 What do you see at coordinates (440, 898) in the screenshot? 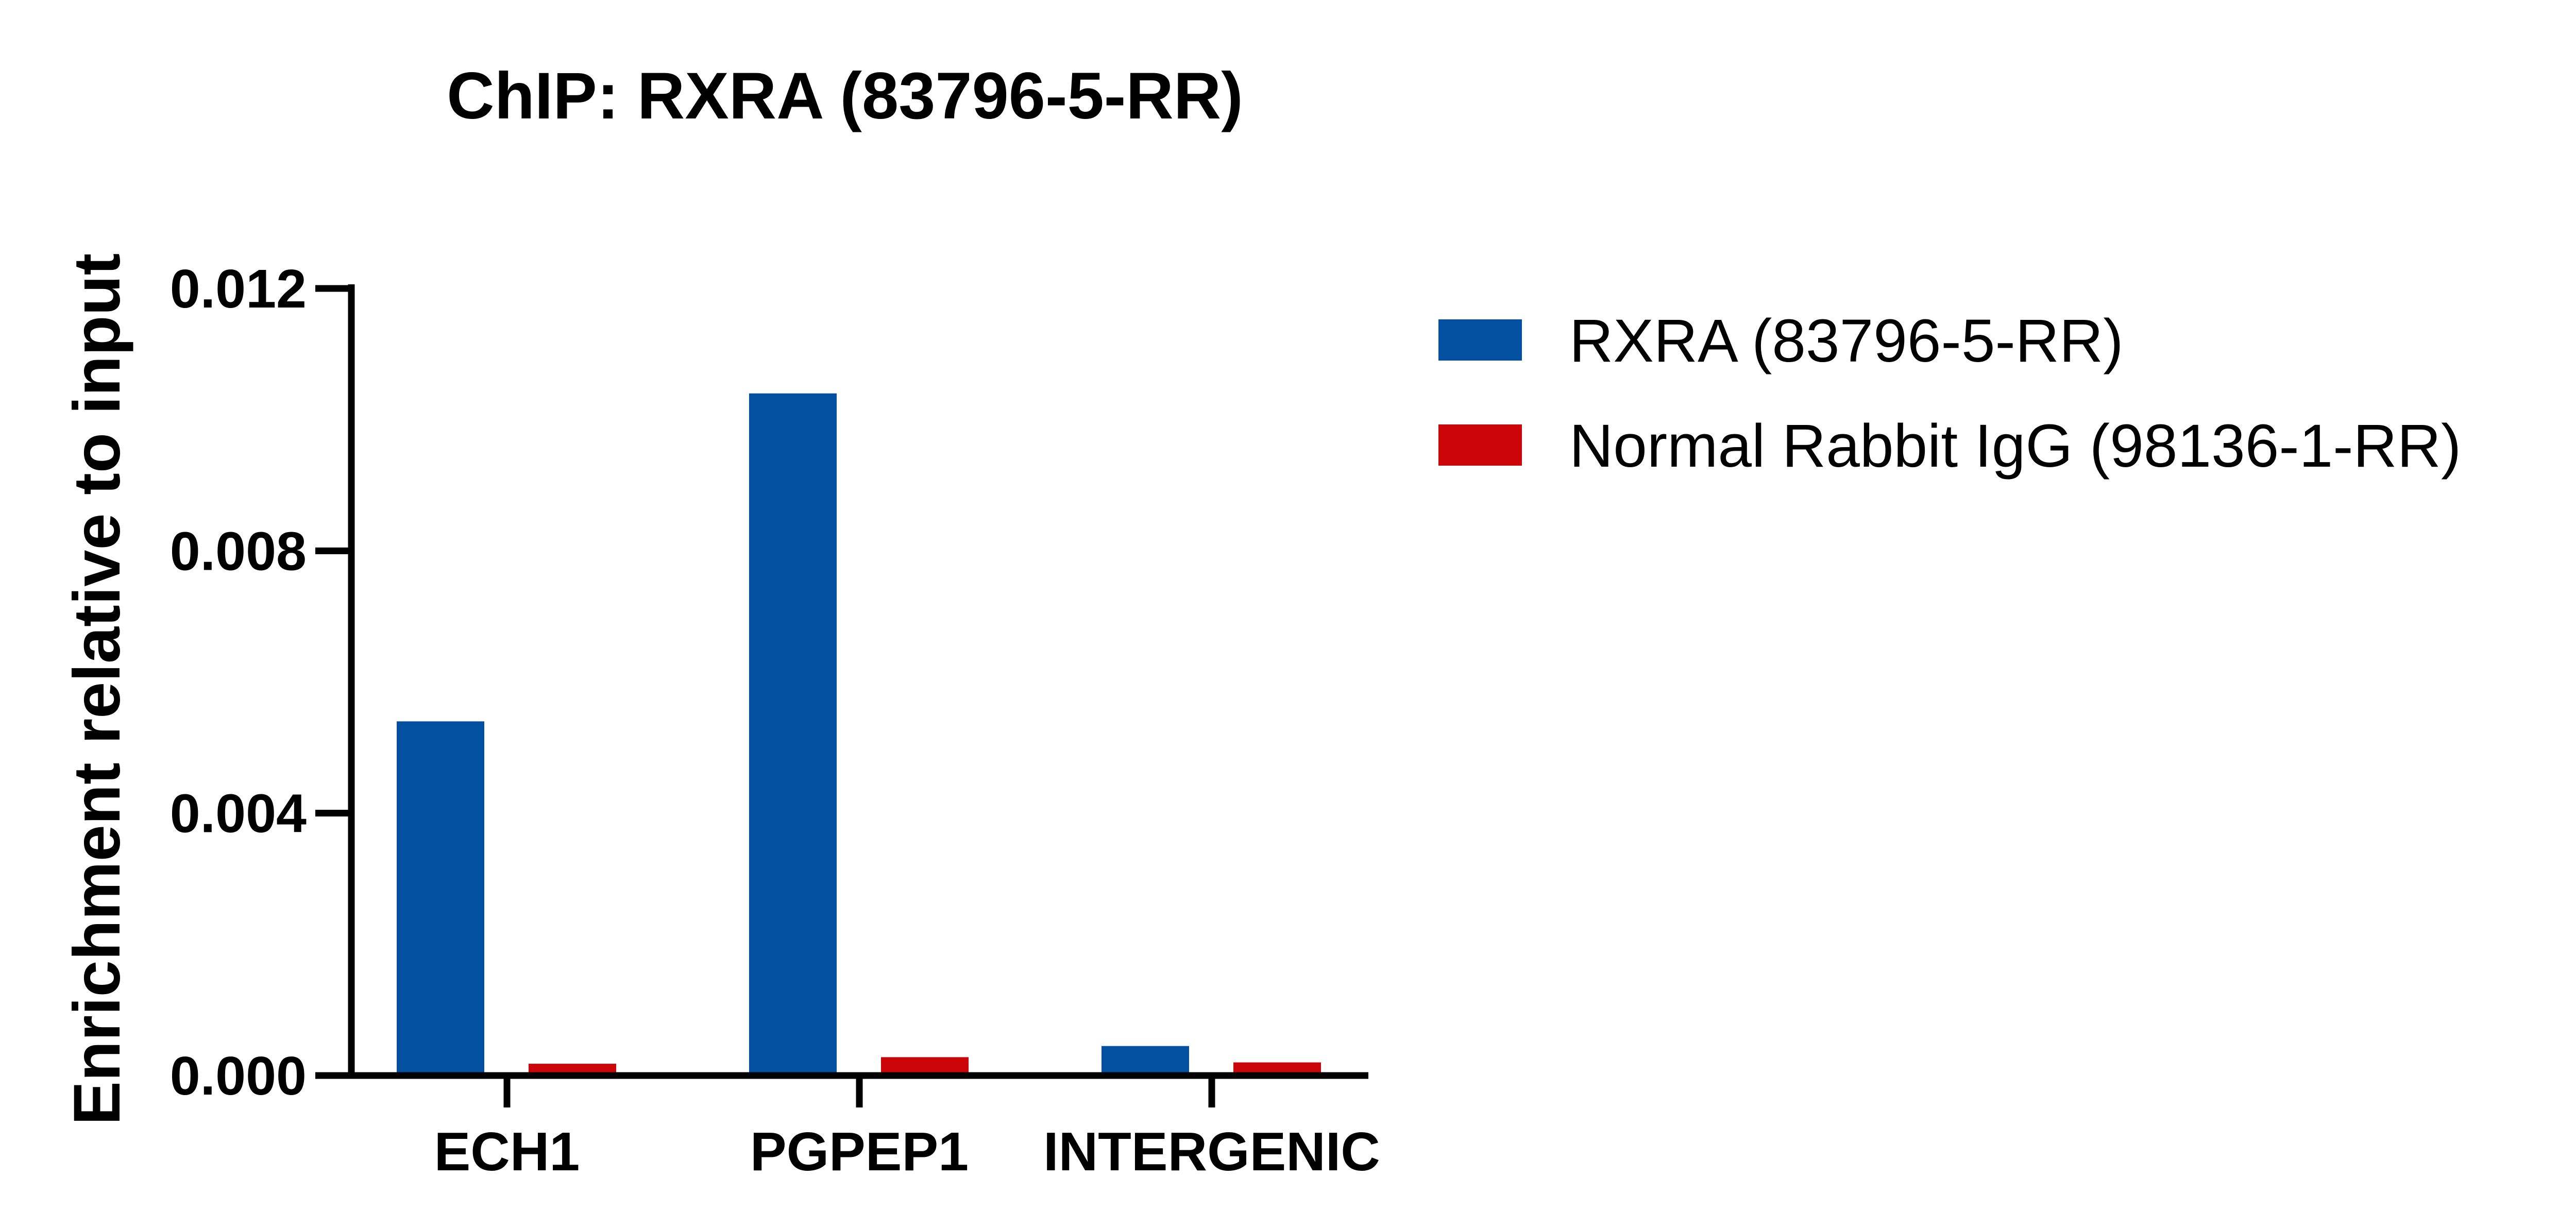
I see `bar-rxra-ech1` at bounding box center [440, 898].